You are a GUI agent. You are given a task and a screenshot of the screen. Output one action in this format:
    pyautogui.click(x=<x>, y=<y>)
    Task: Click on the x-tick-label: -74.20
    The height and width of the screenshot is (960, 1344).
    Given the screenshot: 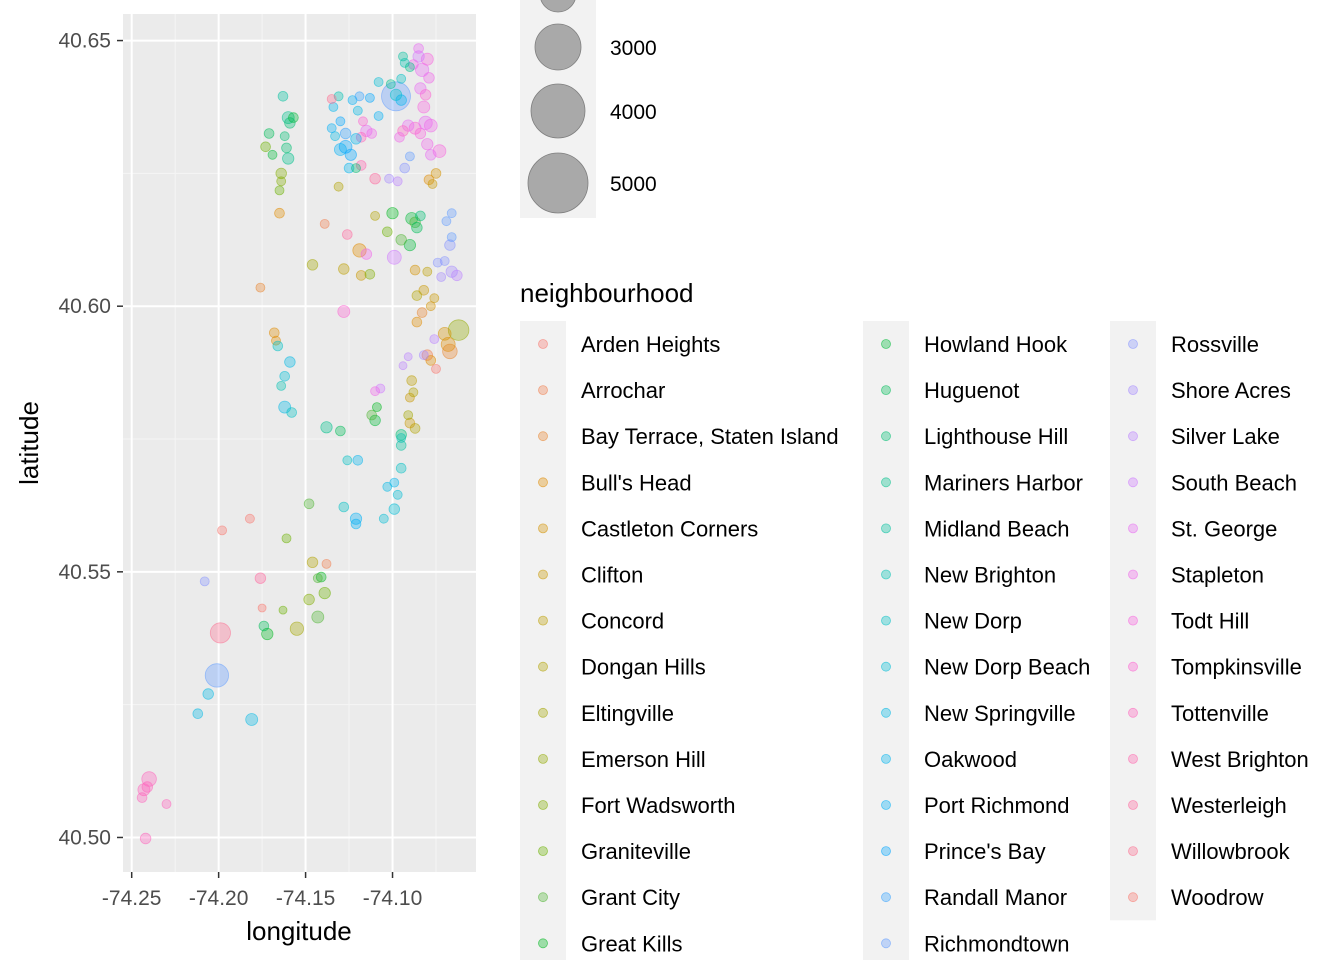 What is the action you would take?
    pyautogui.click(x=219, y=898)
    